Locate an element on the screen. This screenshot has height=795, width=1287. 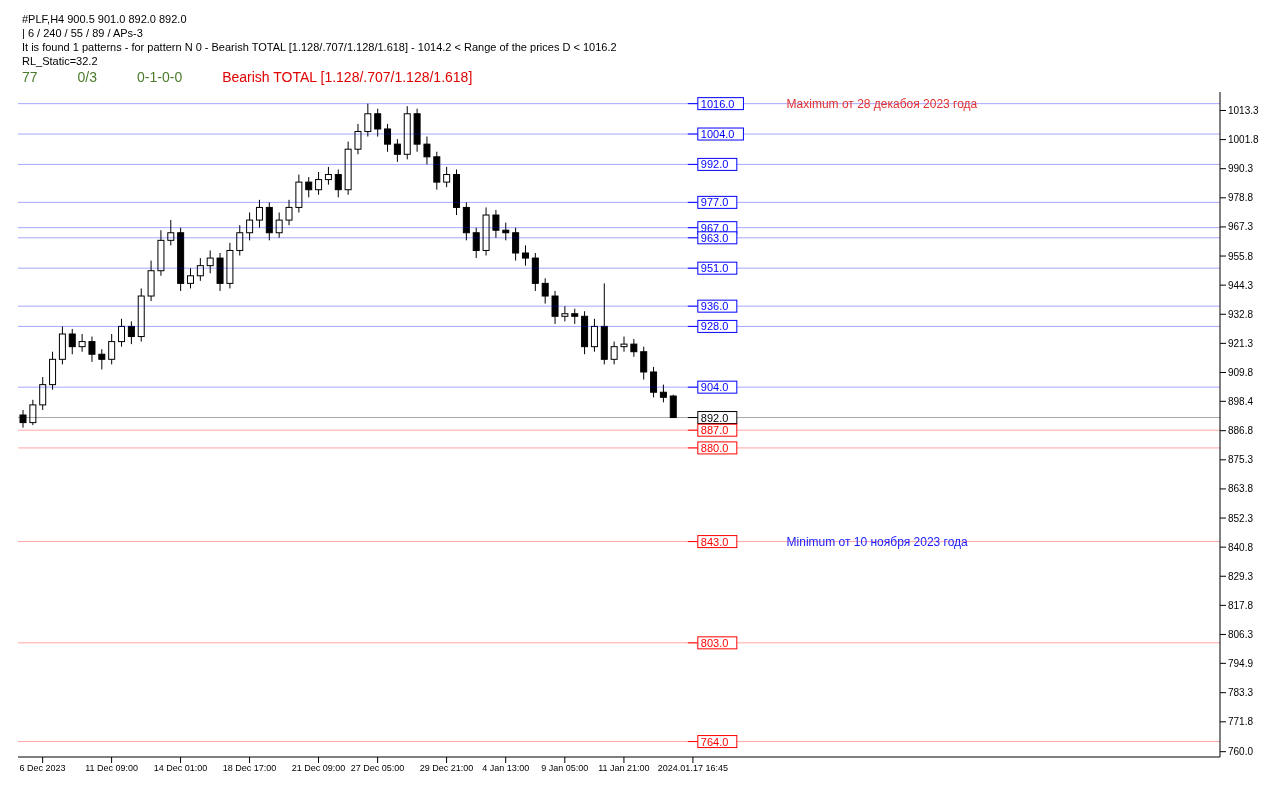
x-tick-label: 21 Dec 09:00 is located at coordinates (318, 768).